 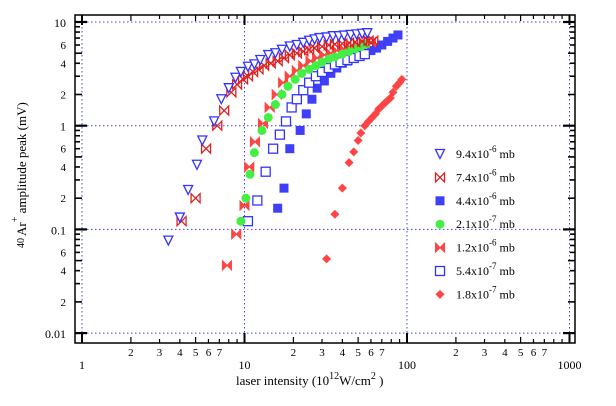 What do you see at coordinates (64, 46) in the screenshot?
I see `y-minor-tick-label: 6` at bounding box center [64, 46].